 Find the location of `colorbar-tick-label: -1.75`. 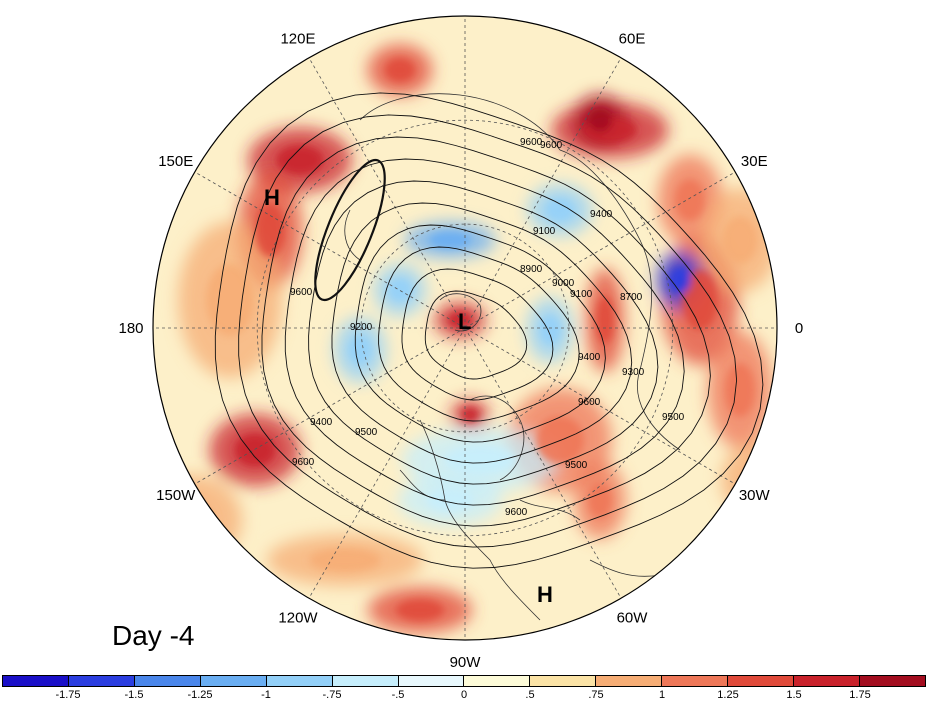

colorbar-tick-label: -1.75 is located at coordinates (68, 695).